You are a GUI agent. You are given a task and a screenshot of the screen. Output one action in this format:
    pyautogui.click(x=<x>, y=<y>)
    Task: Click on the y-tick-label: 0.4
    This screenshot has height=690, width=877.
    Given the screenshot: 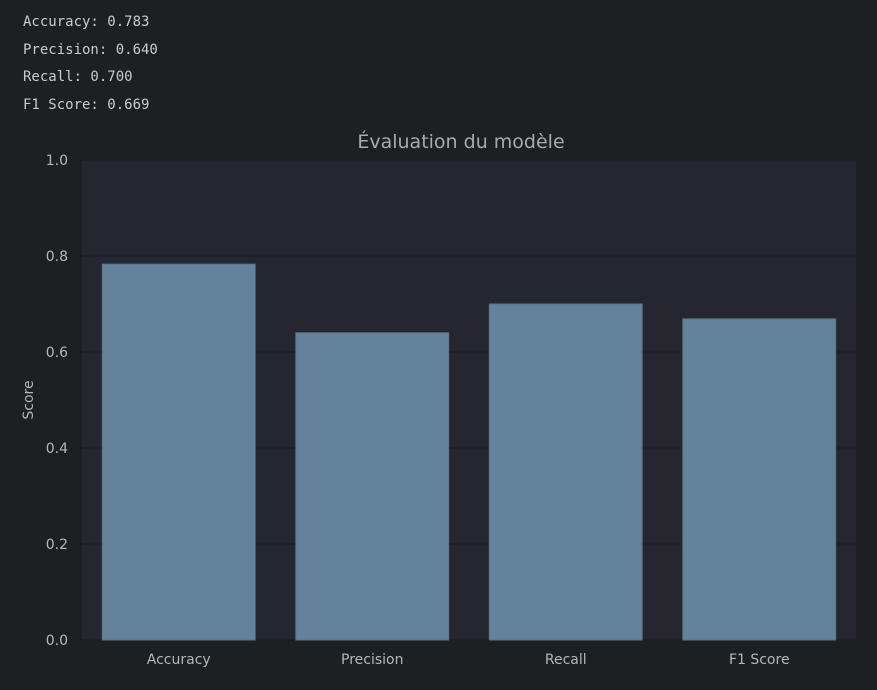 What is the action you would take?
    pyautogui.click(x=57, y=449)
    